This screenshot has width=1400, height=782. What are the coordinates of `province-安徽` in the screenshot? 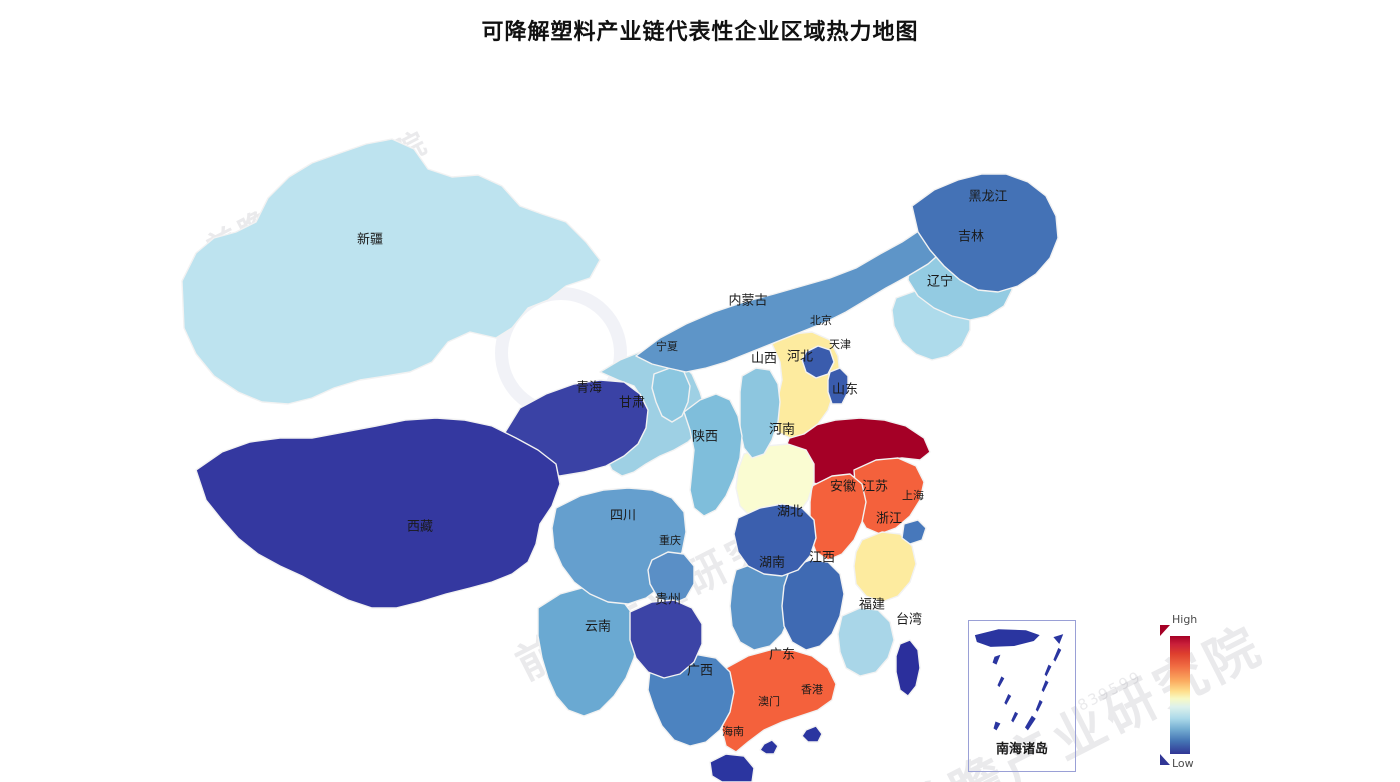 It's located at (838, 517).